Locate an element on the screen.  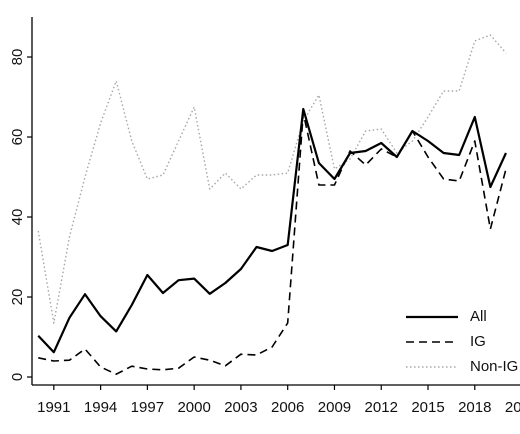
x-tick-label: 1991 is located at coordinates (53, 407).